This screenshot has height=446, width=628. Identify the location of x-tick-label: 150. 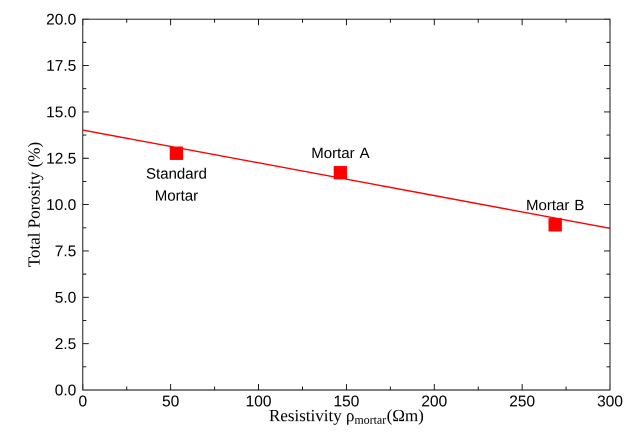
(346, 401).